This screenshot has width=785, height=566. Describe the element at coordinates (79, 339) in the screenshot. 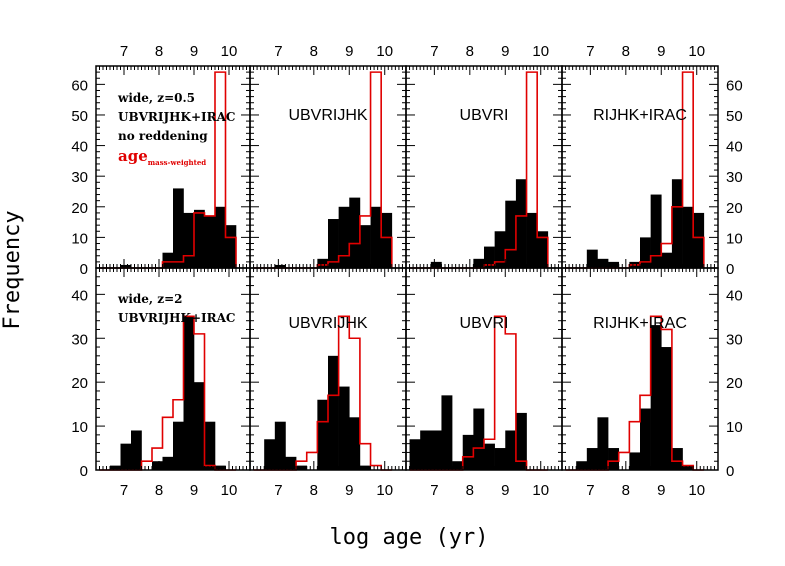

I see `y-tick-label-left: 30` at that location.